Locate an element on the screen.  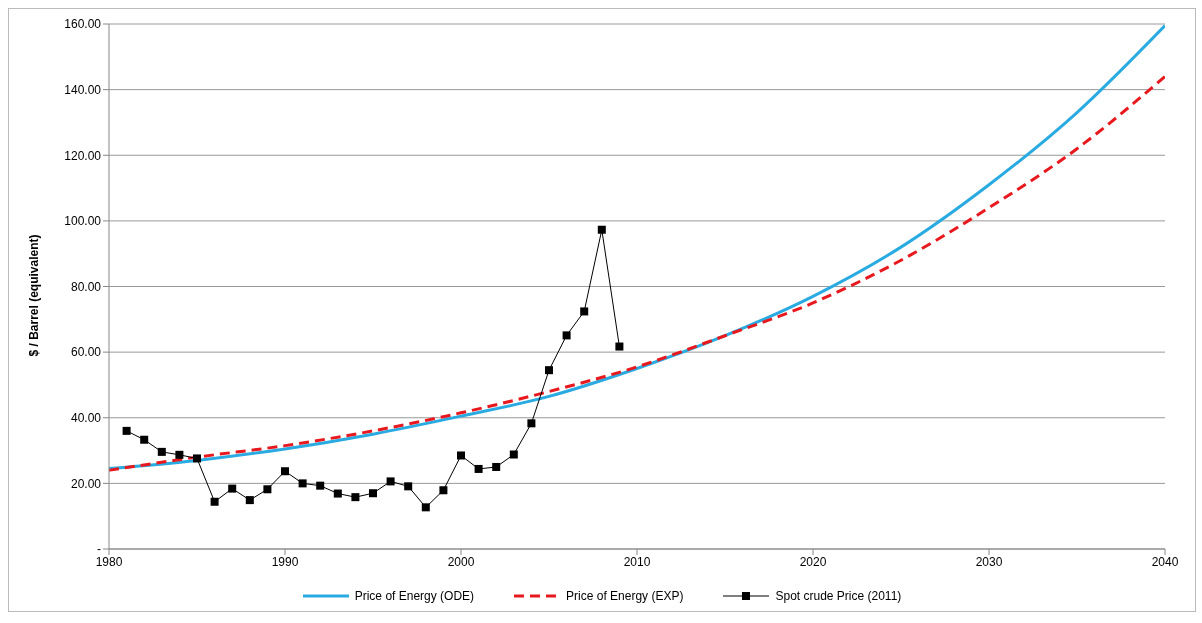
x-tick-label: 1980 is located at coordinates (109, 561).